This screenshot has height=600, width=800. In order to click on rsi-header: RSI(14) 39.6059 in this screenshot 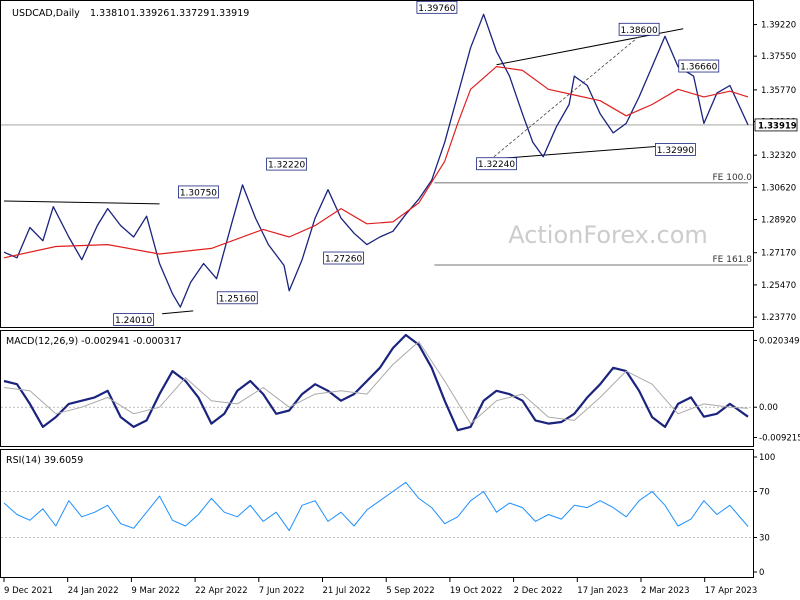, I will do `click(44, 460)`.